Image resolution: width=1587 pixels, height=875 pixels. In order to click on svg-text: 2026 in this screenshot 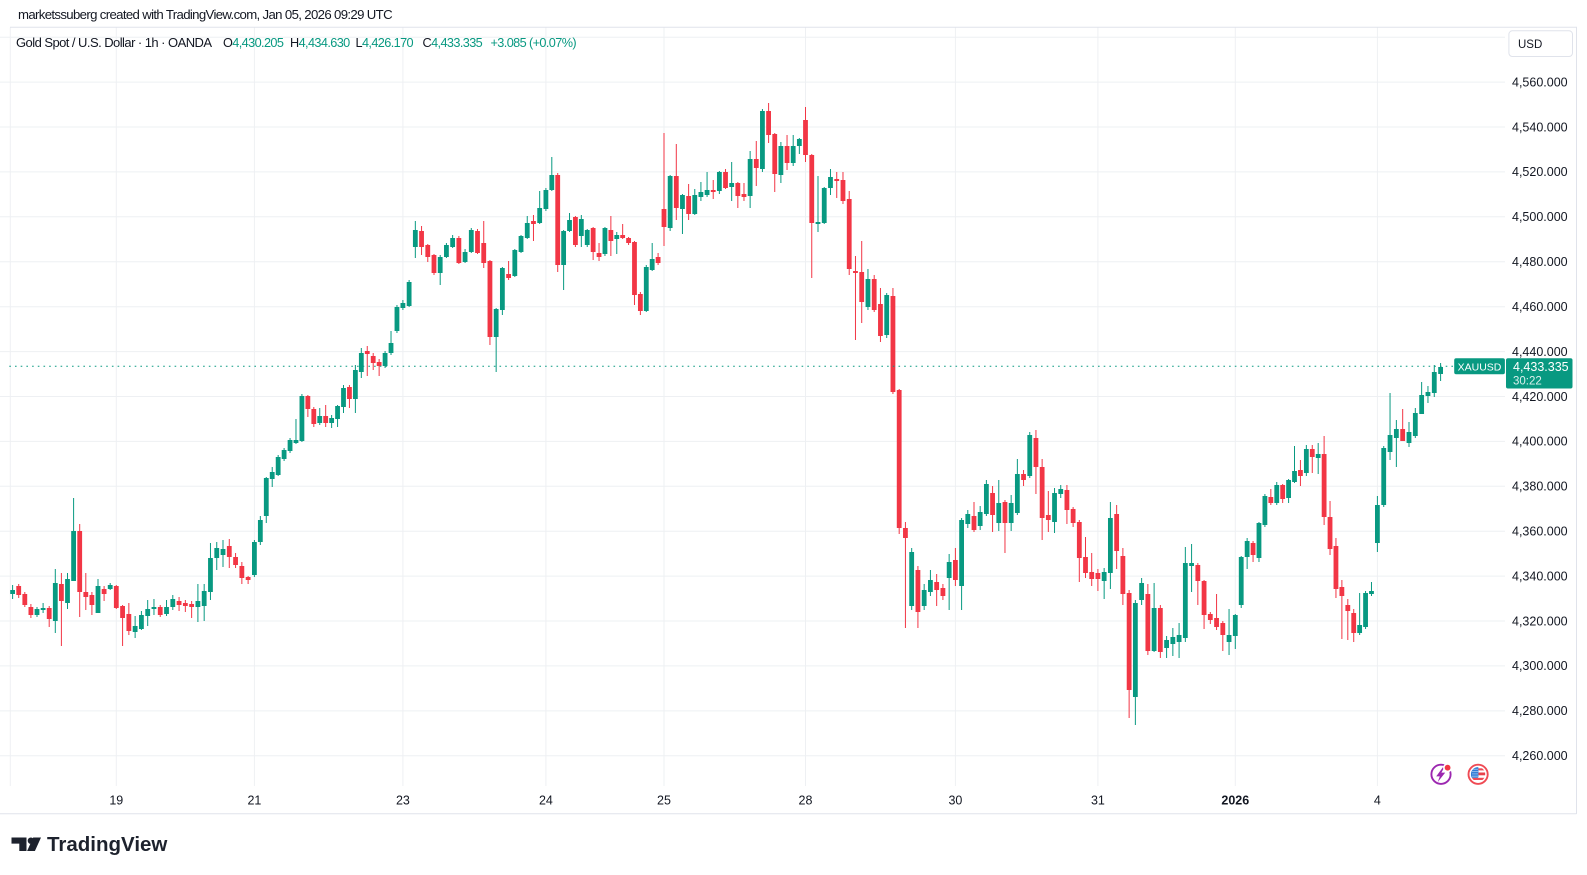, I will do `click(1235, 801)`.